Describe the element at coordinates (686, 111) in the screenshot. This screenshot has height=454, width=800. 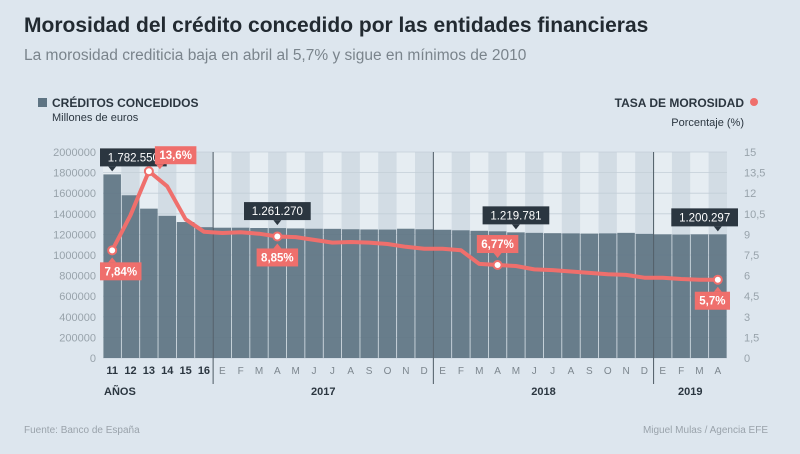
I see `legend-rate: TASA DE MOROSIDAD Porcentaje (%)` at that location.